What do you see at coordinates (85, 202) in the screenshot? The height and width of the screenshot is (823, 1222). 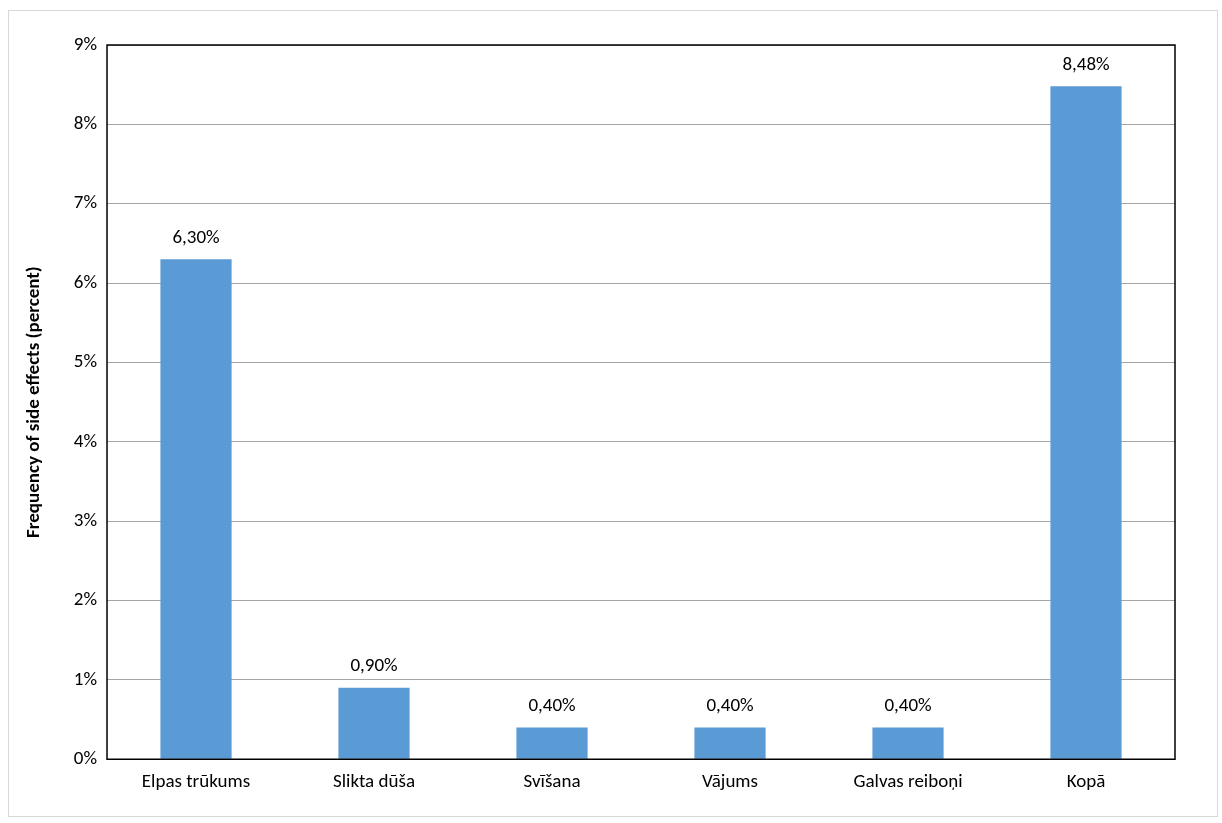 I see `y-tick-label: 7%` at bounding box center [85, 202].